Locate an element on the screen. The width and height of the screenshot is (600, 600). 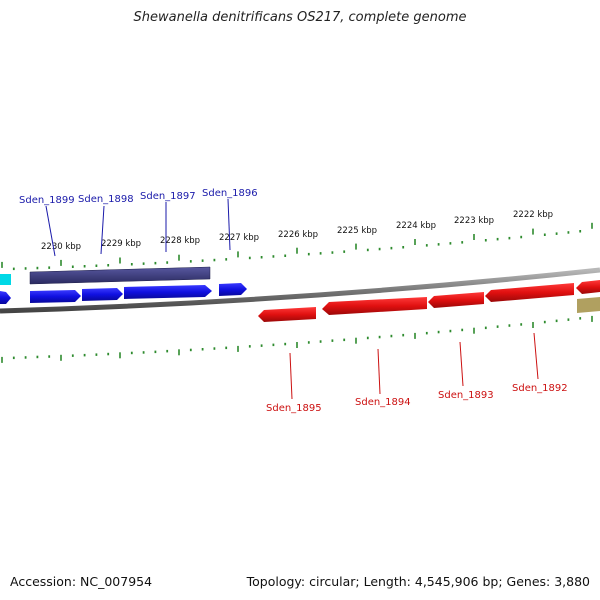
ruler-label: 2227 kbp is located at coordinates (239, 238).